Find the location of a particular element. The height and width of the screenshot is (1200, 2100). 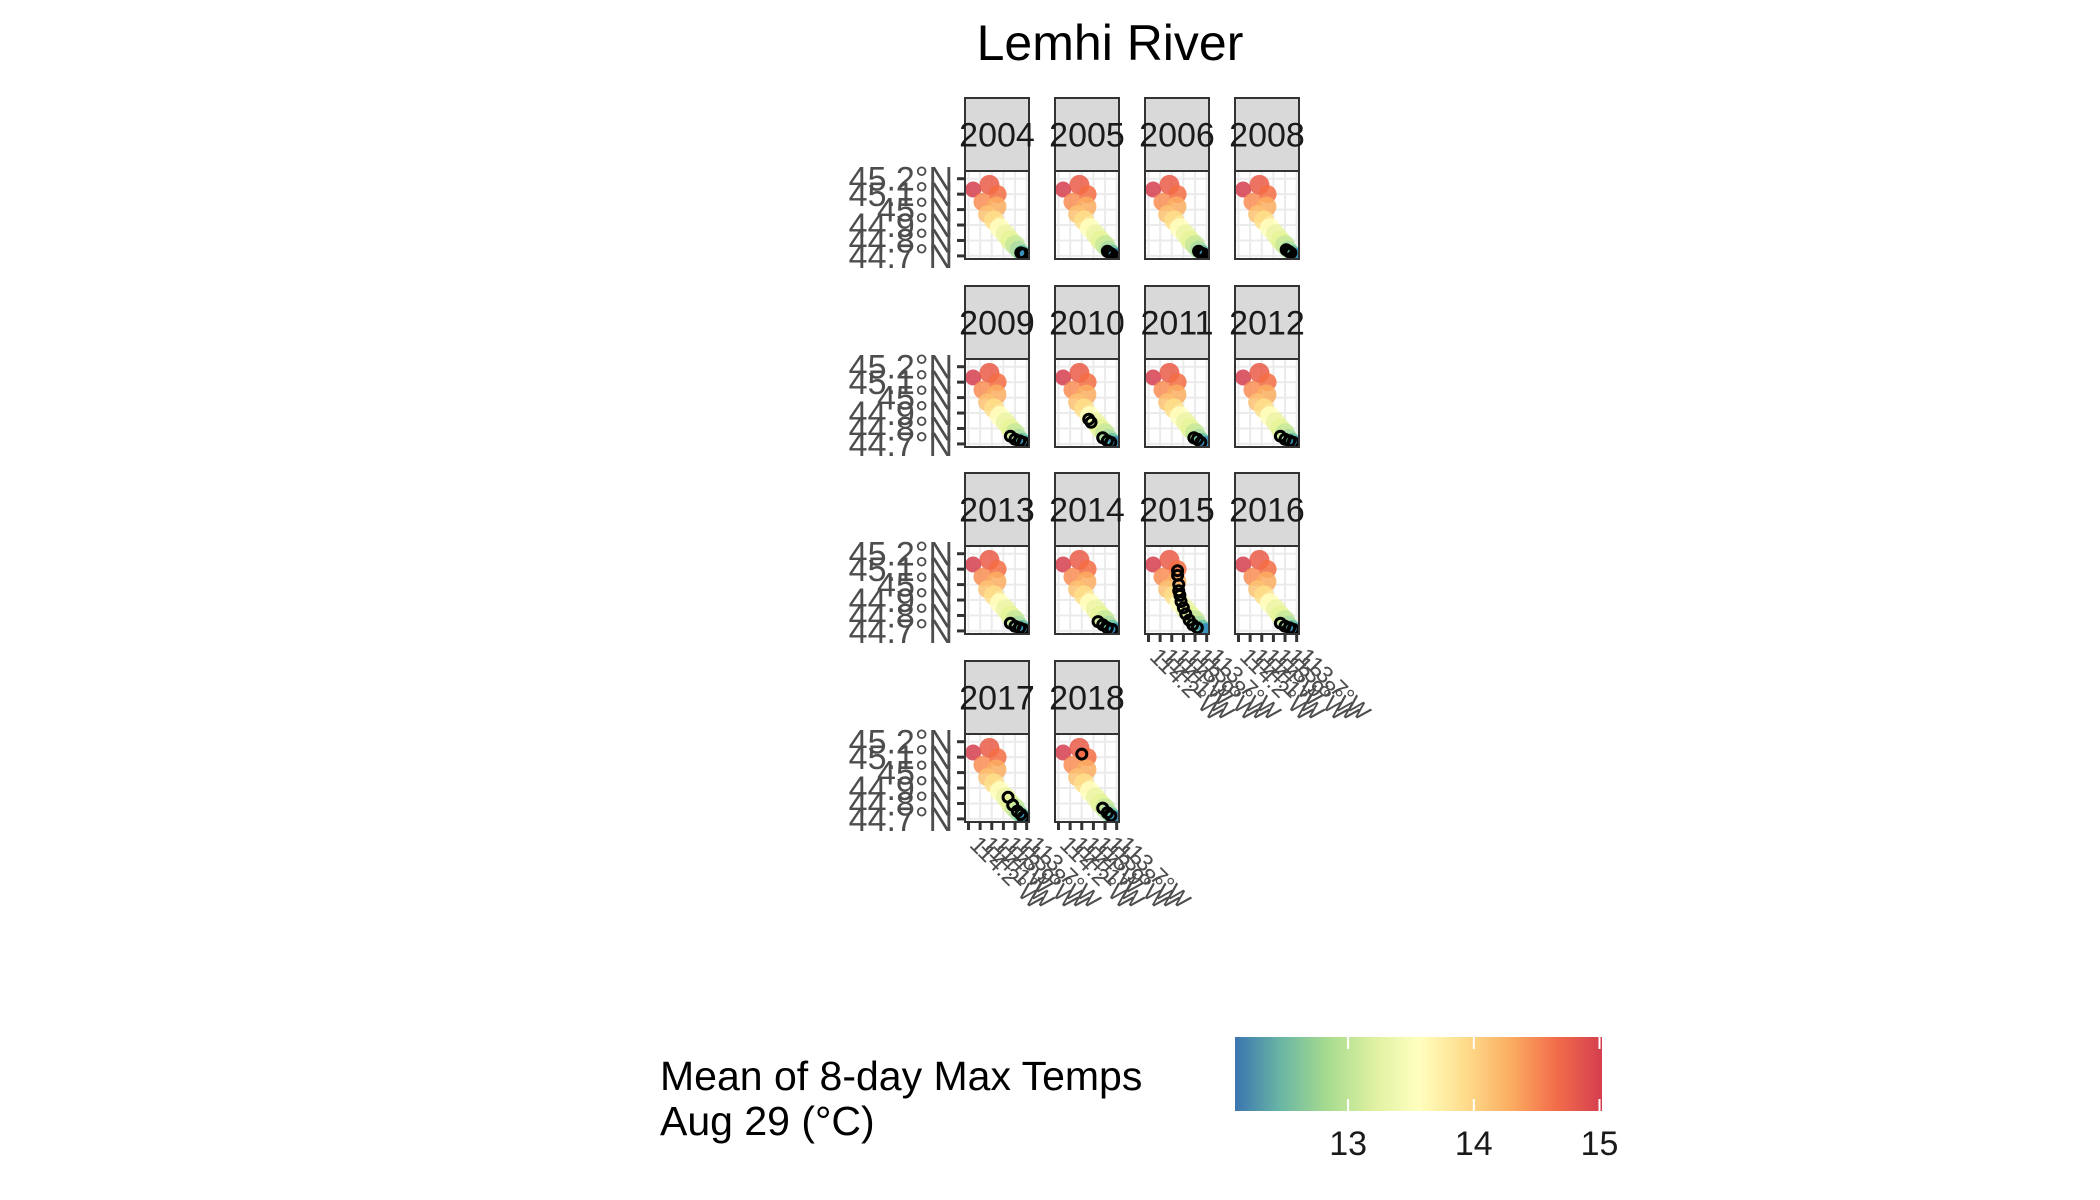

legend-tick-label: 14 is located at coordinates (1474, 1144).